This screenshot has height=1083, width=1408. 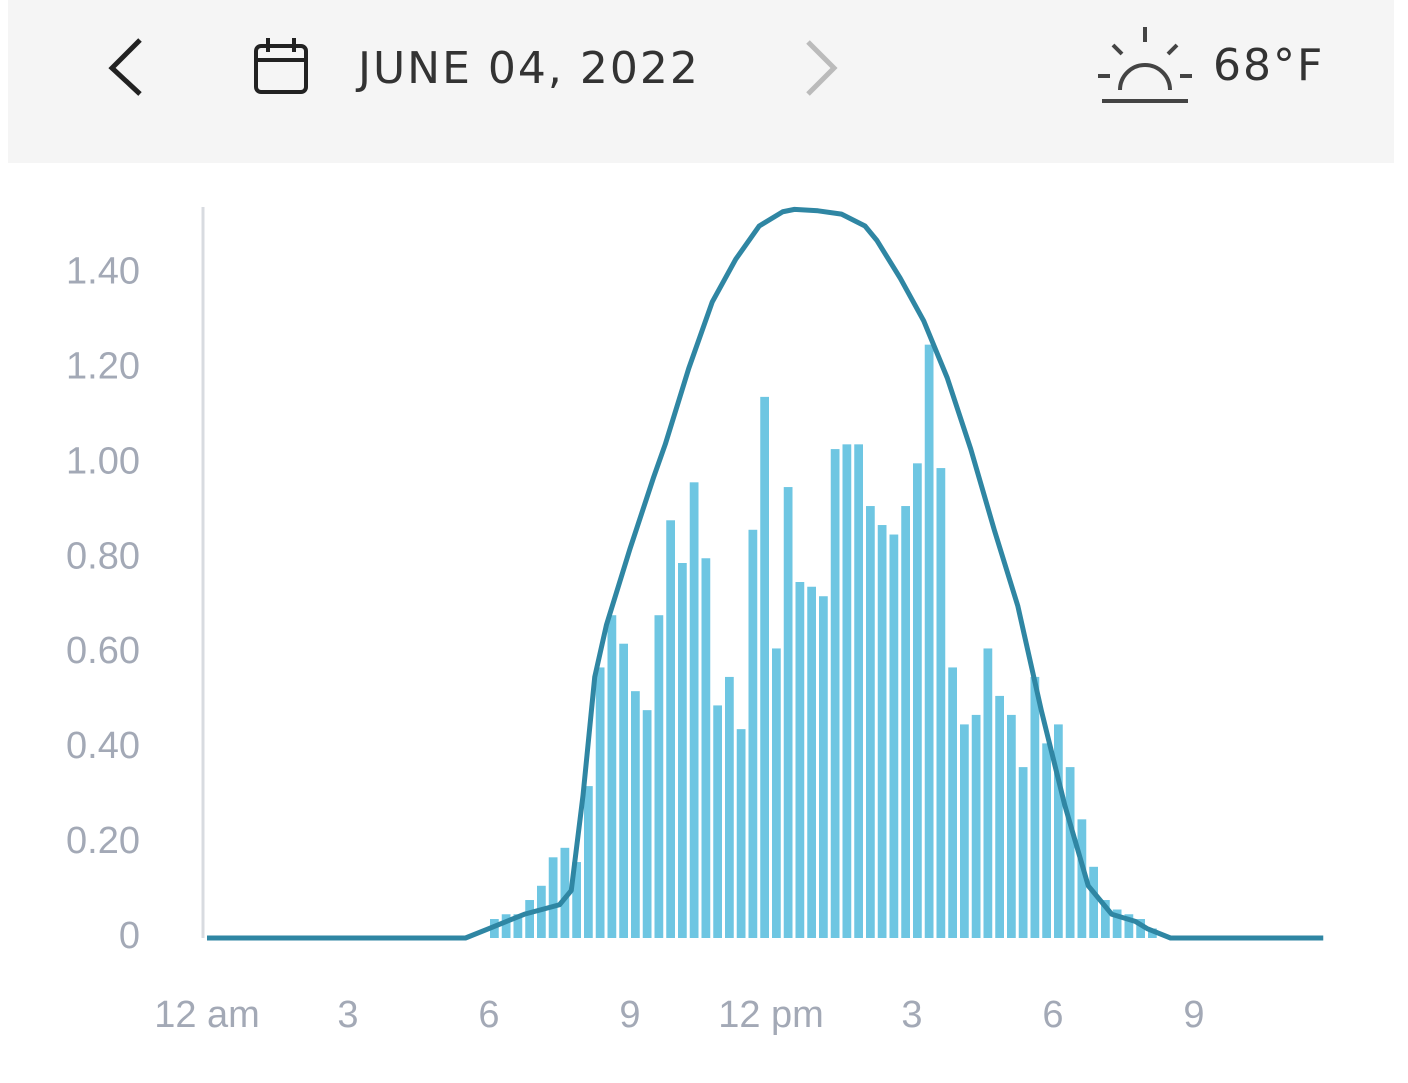 I want to click on y-tick-label: 1.20, so click(x=103, y=366).